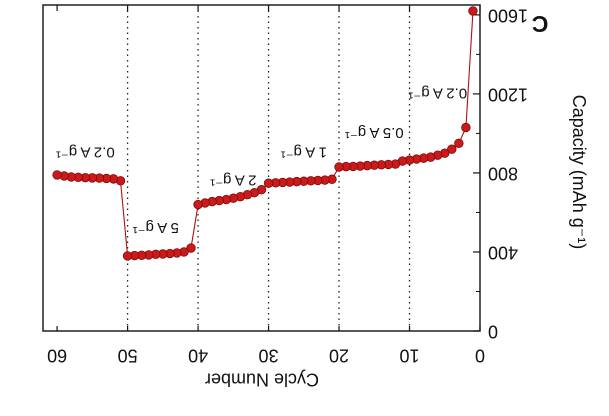 This screenshot has height=416, width=609. I want to click on y-tick-label: 1600, so click(508, 15).